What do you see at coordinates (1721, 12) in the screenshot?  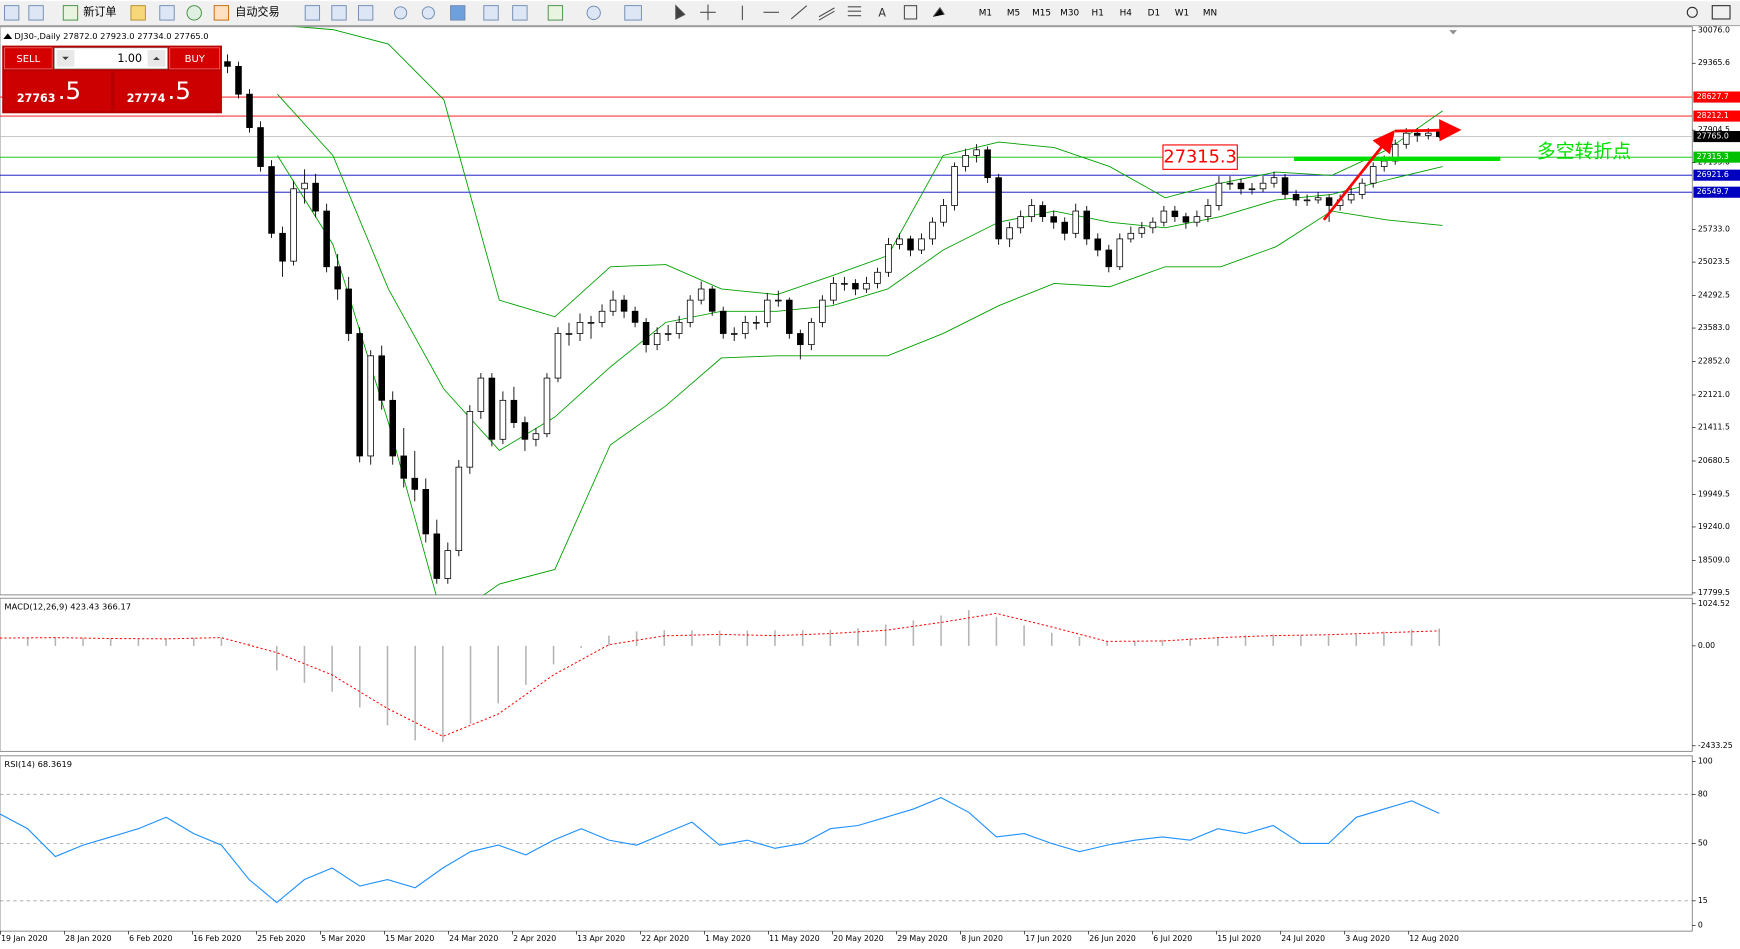 I see `chat-icon` at bounding box center [1721, 12].